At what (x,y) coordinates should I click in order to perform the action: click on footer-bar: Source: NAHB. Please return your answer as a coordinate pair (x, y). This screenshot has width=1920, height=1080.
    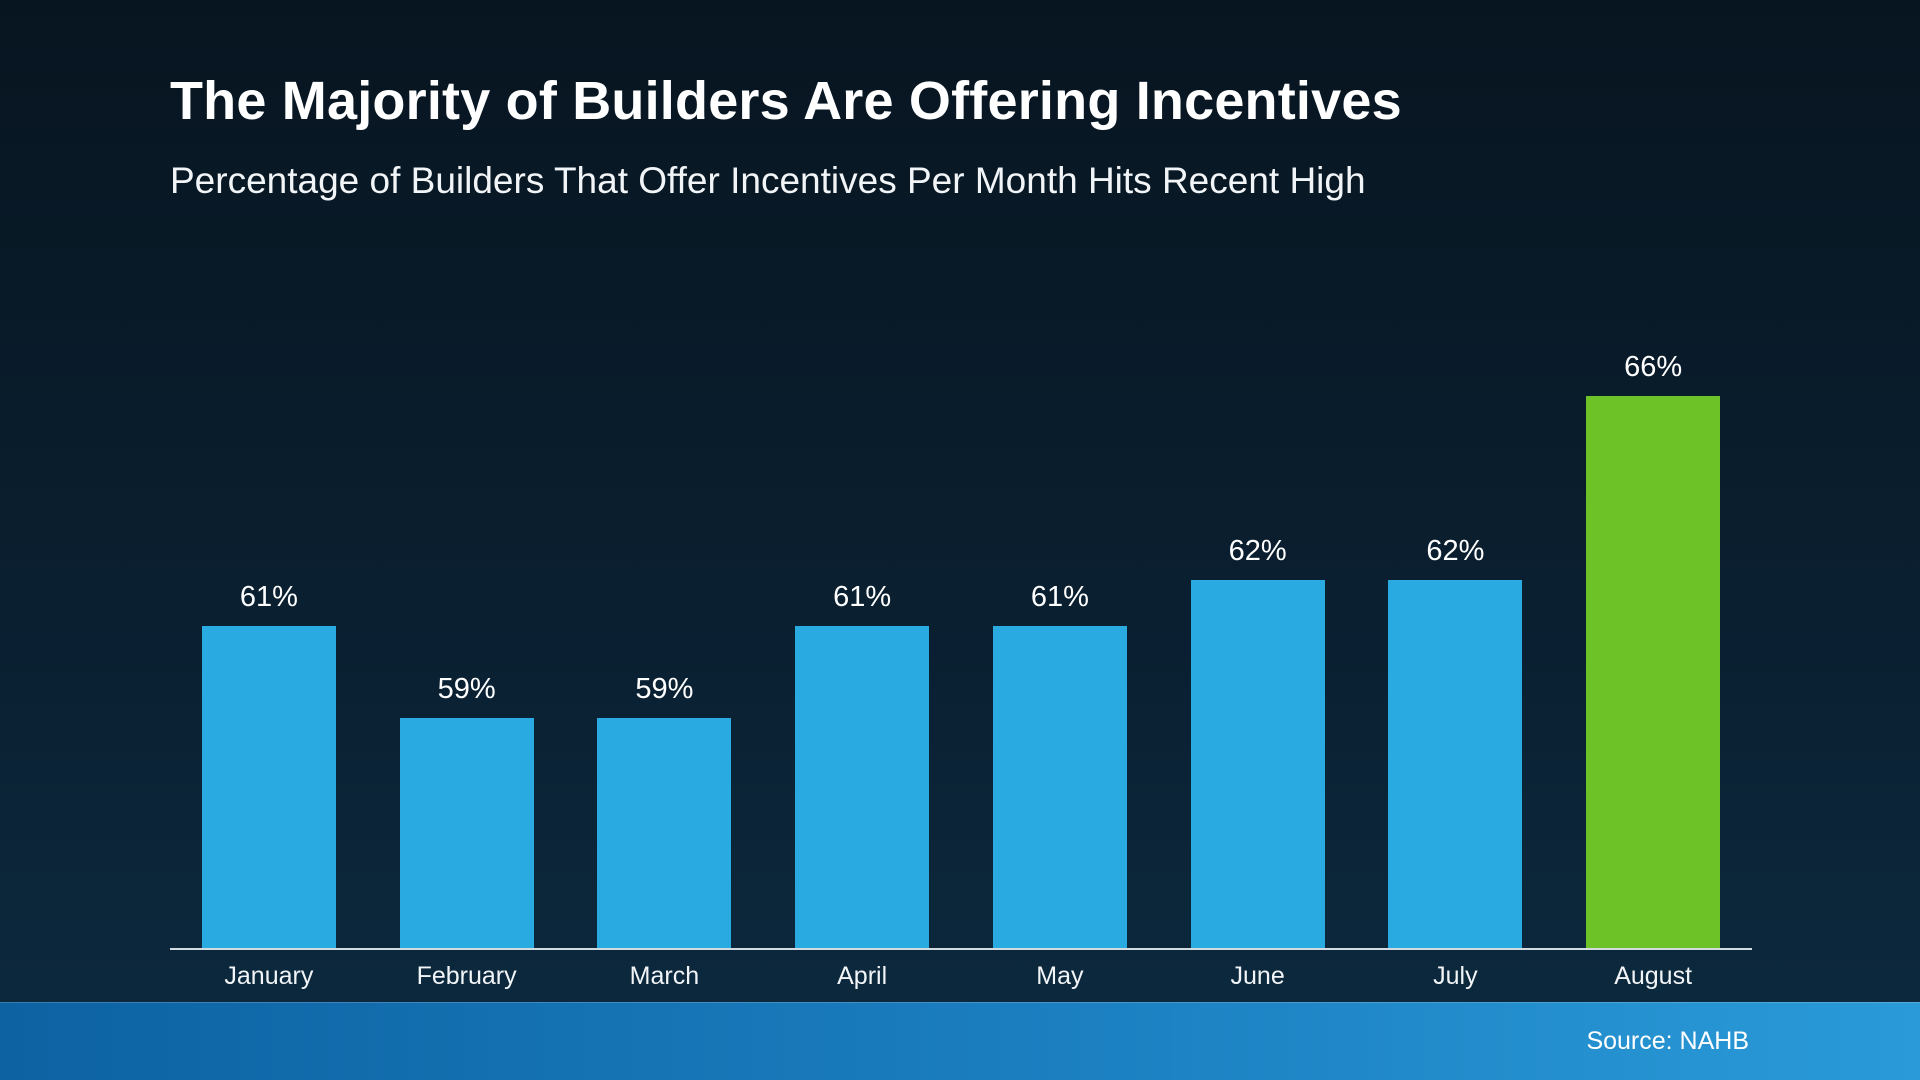
    Looking at the image, I should click on (960, 1041).